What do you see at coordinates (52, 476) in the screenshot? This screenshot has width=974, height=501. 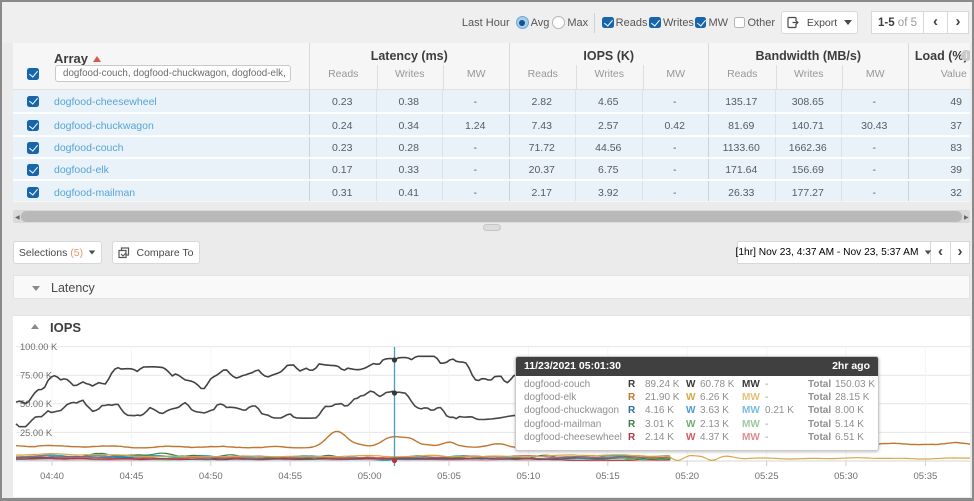 I see `svg-text: 04:40` at bounding box center [52, 476].